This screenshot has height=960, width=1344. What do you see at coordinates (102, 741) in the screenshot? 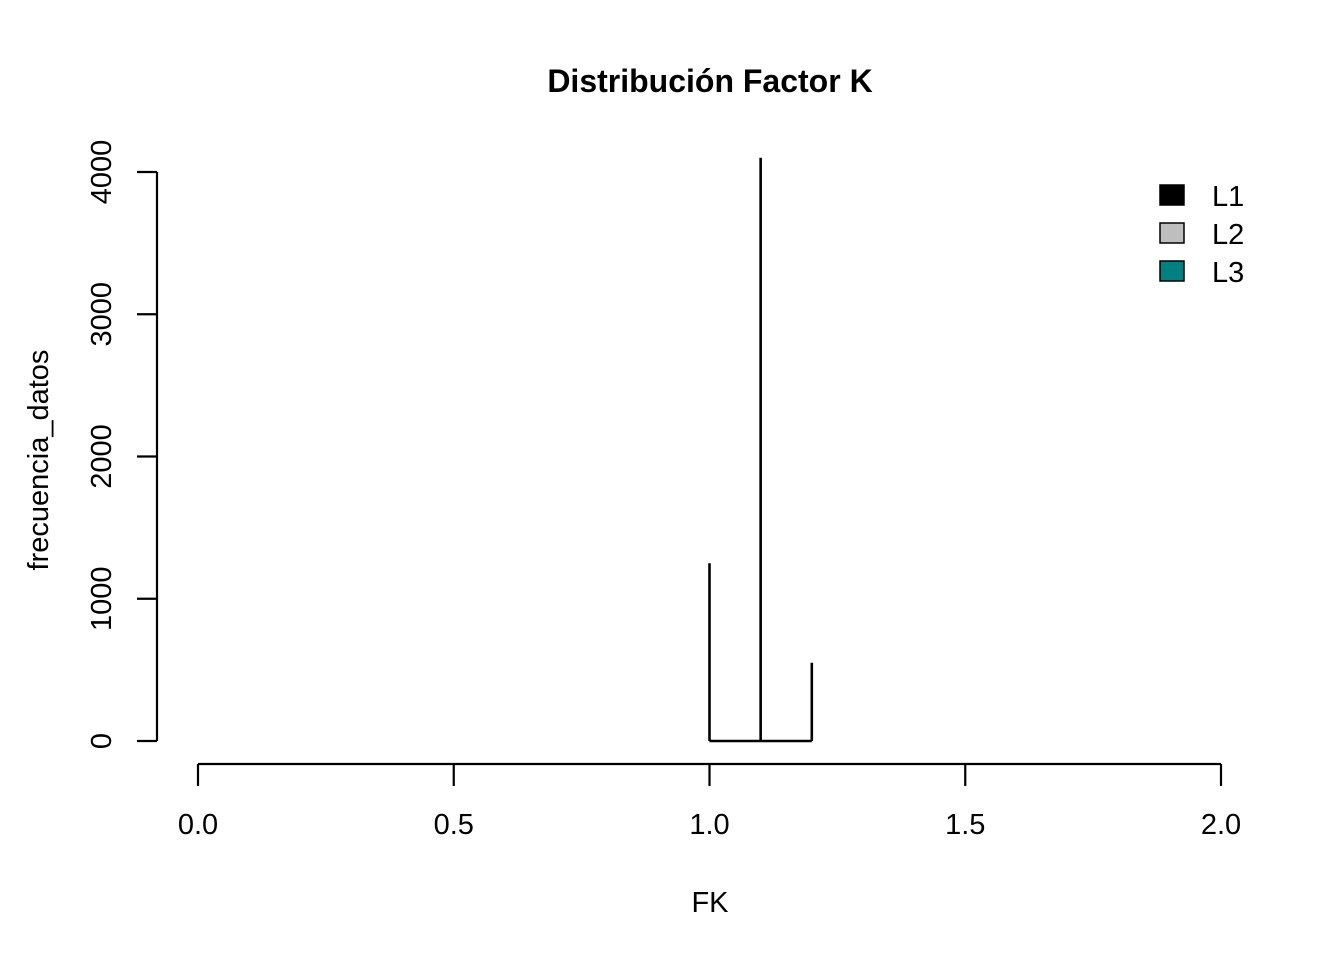
I see `y-tick-label: 0` at bounding box center [102, 741].